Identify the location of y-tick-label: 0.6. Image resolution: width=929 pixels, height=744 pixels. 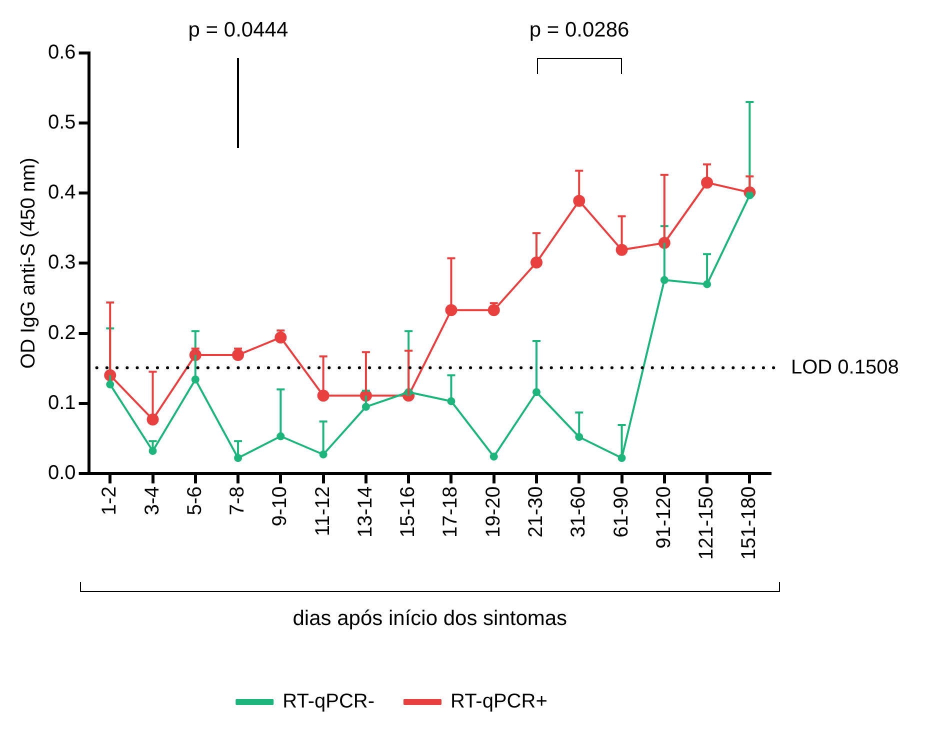
(62, 53).